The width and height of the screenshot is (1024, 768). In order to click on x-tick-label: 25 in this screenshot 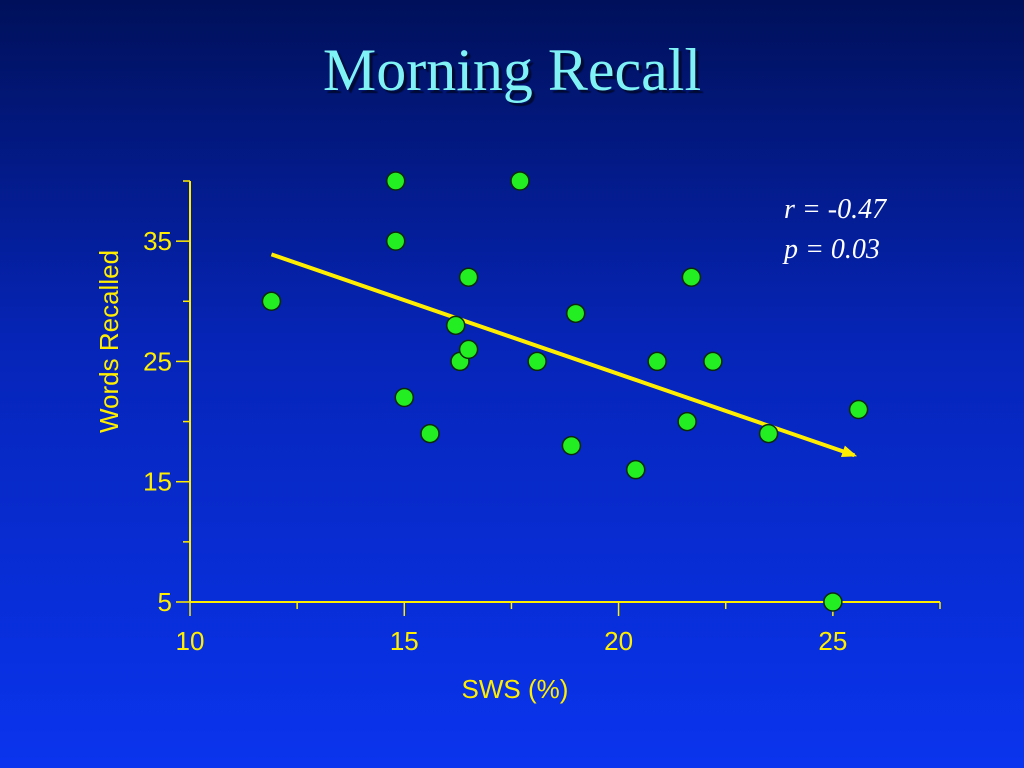, I will do `click(832, 641)`.